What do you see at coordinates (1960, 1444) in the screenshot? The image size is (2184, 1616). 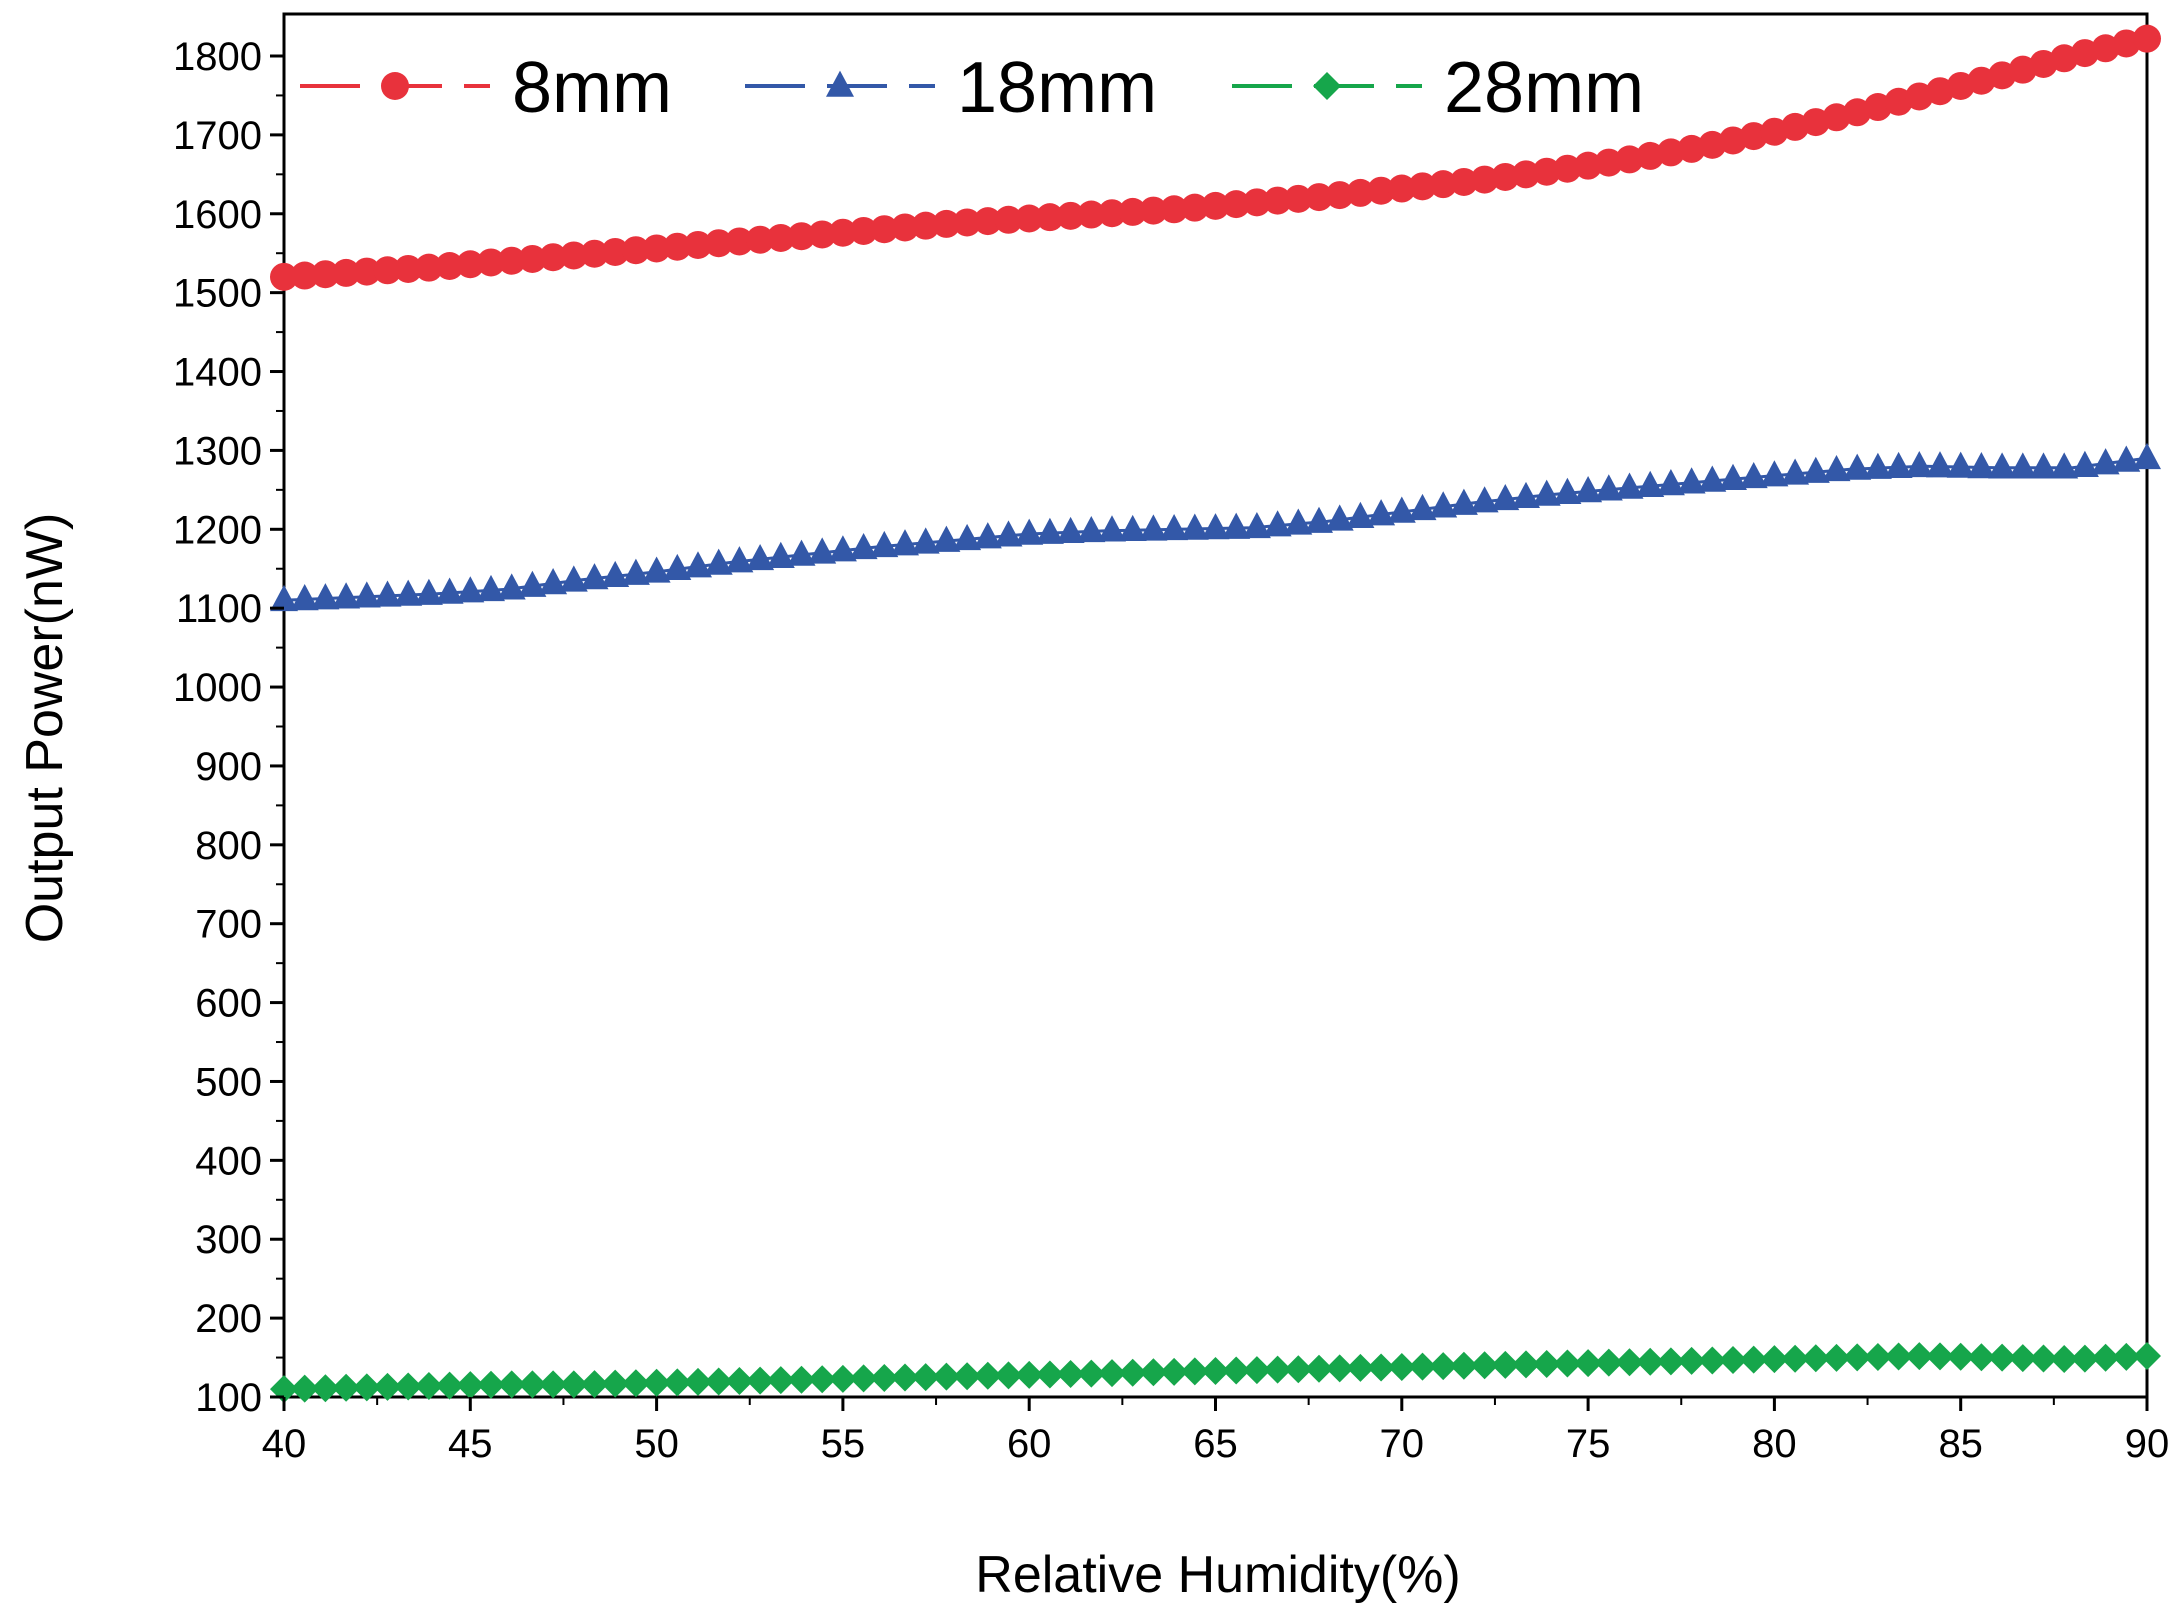 I see `x-tick-label: 85` at bounding box center [1960, 1444].